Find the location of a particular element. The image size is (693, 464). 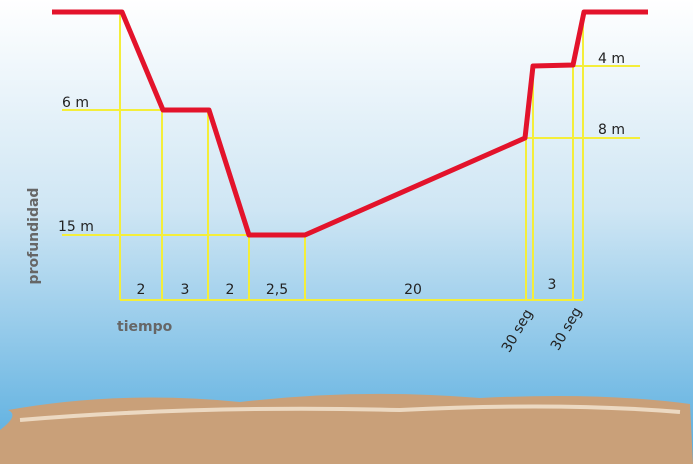

depth-label: 6 m is located at coordinates (75, 103).